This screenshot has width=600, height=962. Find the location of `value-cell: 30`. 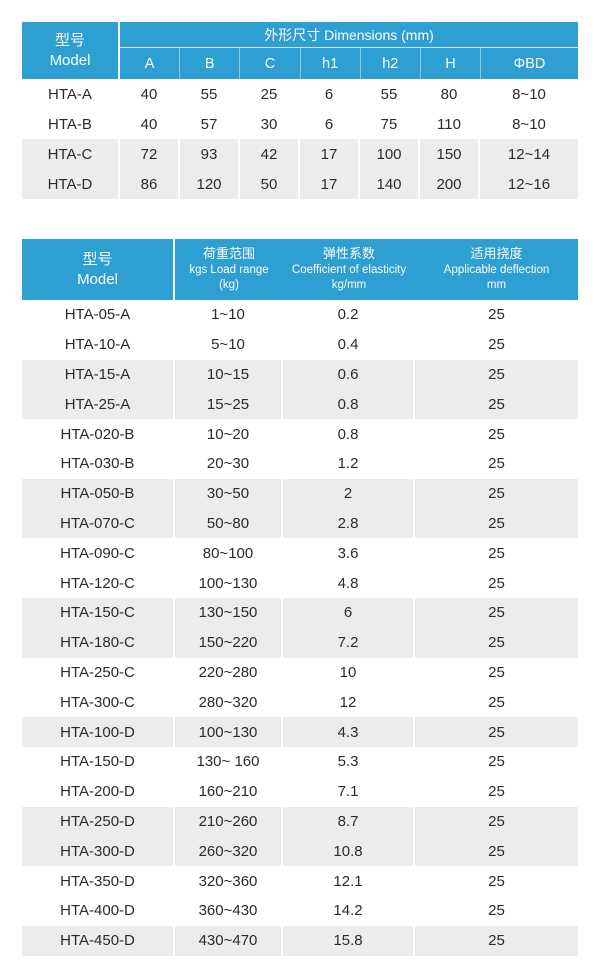

value-cell: 30 is located at coordinates (269, 124).